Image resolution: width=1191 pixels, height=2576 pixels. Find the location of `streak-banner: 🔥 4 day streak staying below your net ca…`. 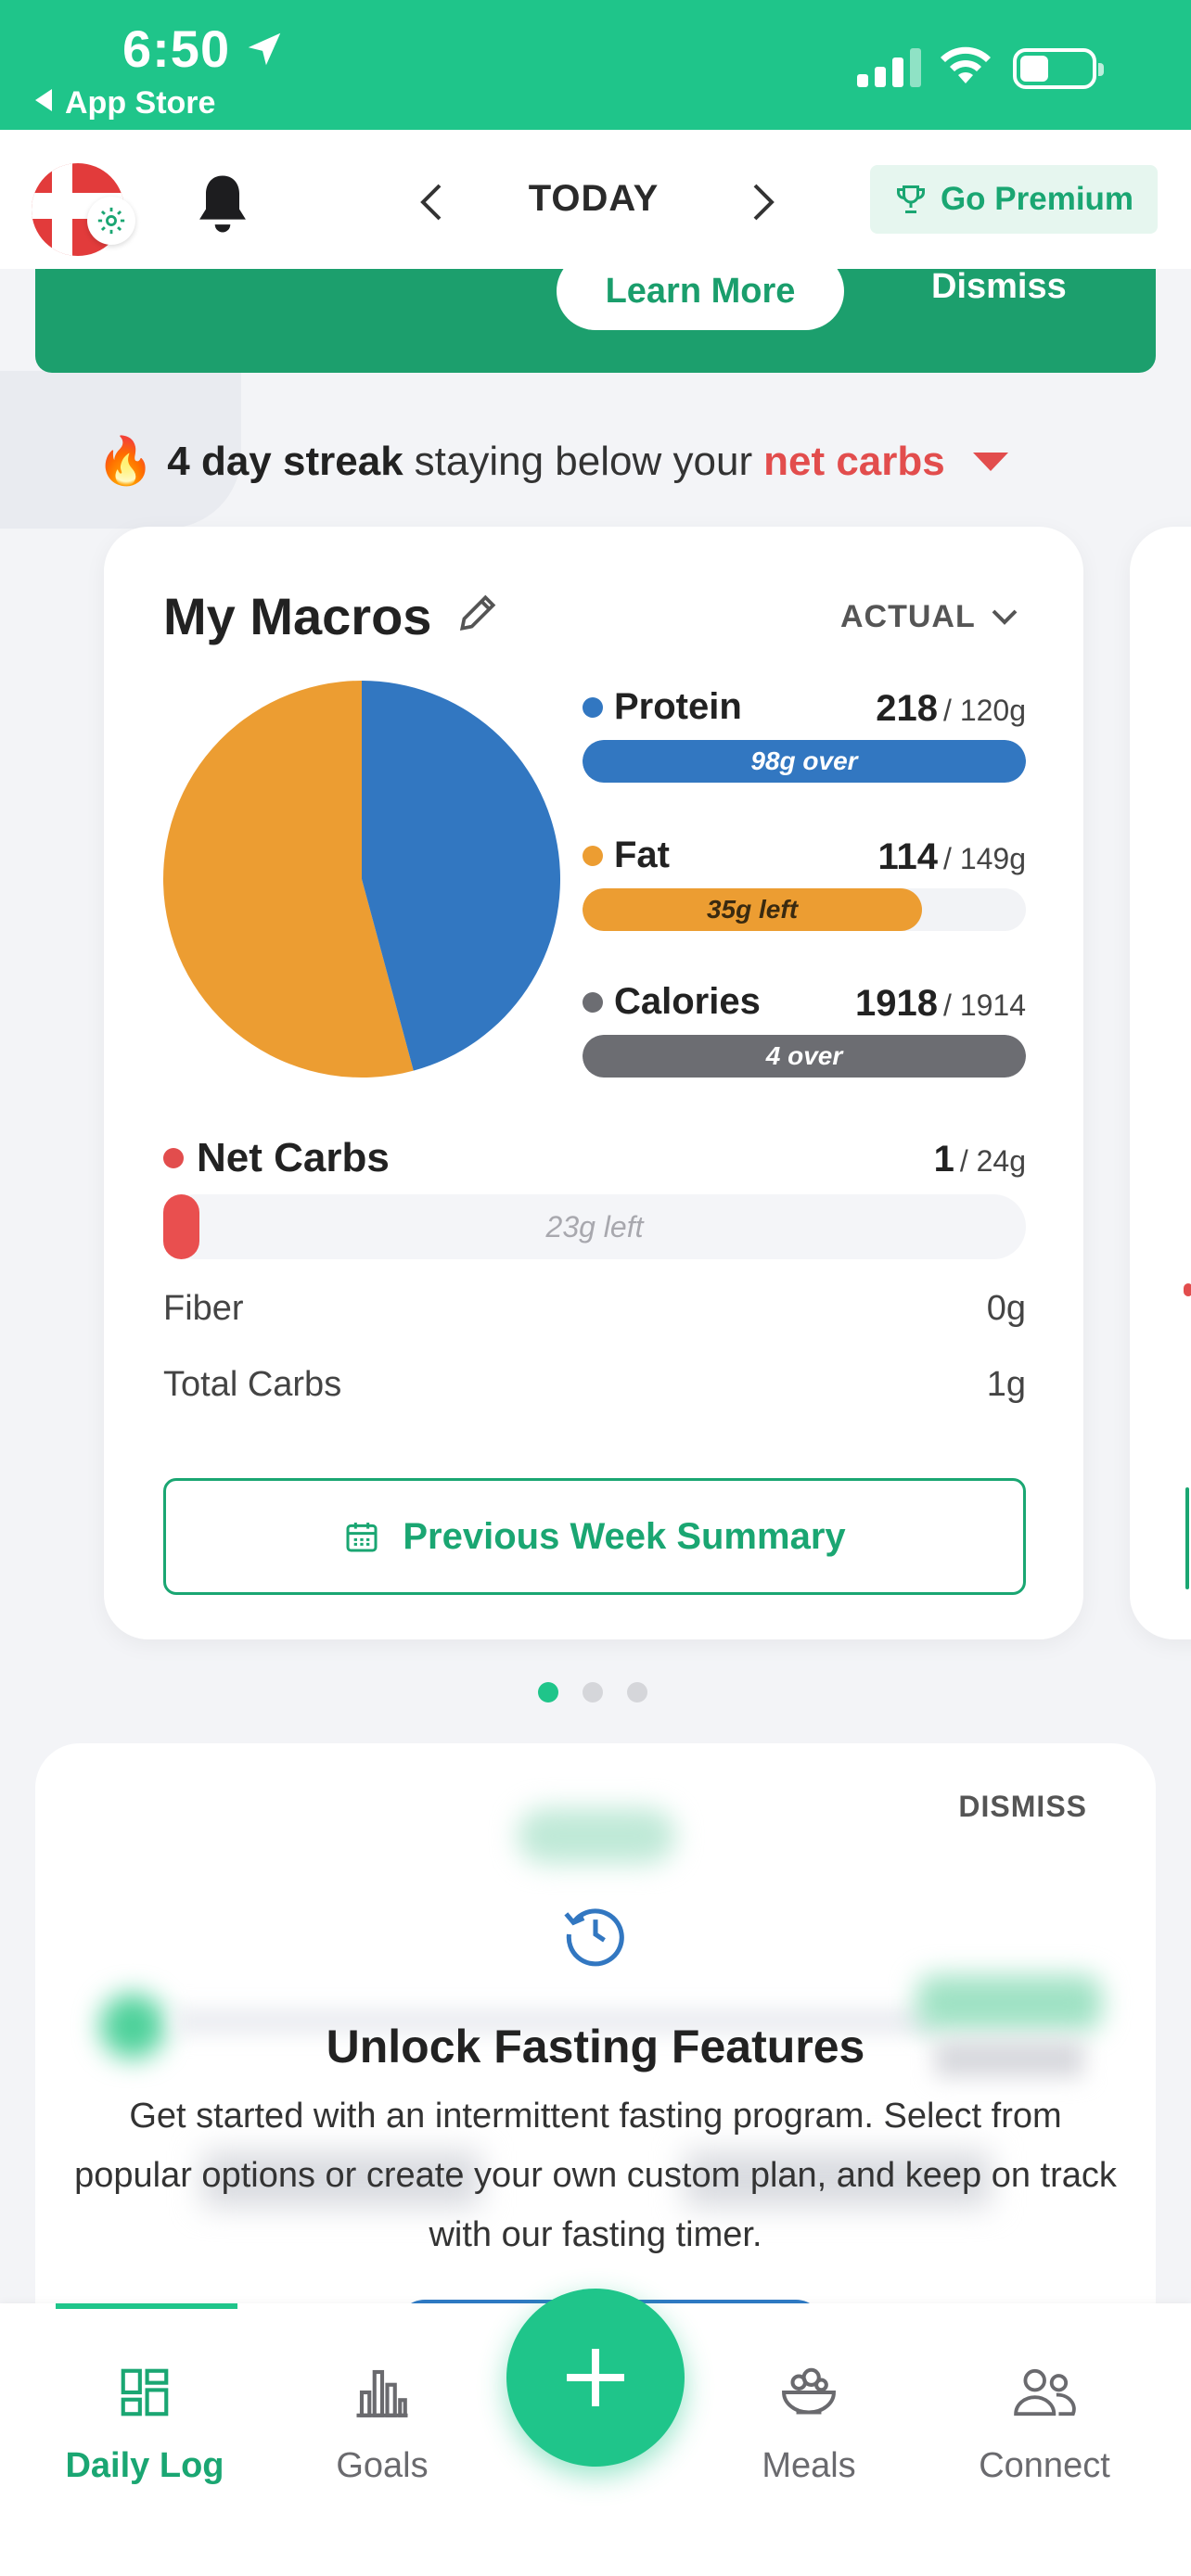

streak-banner: 🔥 4 day streak staying below your net ca… is located at coordinates (552, 462).